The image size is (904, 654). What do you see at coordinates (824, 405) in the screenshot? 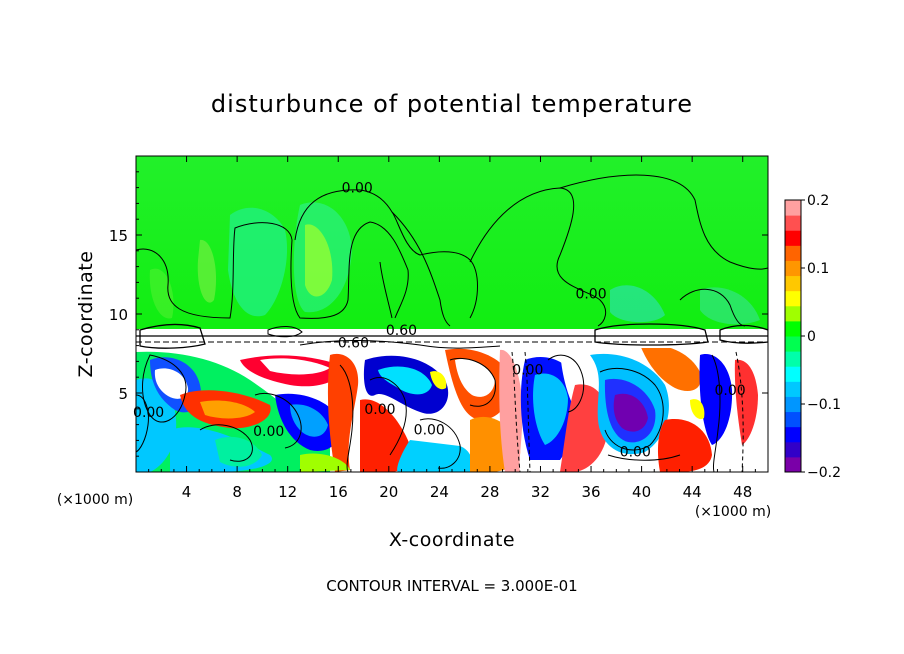
I see `colorbar-tick-label: −0.1` at bounding box center [824, 405].